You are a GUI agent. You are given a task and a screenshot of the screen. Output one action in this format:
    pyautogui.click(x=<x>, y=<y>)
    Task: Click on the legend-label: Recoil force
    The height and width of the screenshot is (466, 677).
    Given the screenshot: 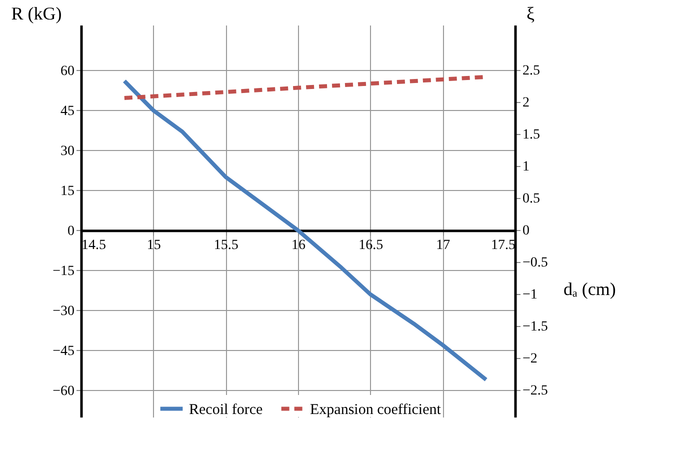 What is the action you would take?
    pyautogui.click(x=226, y=410)
    